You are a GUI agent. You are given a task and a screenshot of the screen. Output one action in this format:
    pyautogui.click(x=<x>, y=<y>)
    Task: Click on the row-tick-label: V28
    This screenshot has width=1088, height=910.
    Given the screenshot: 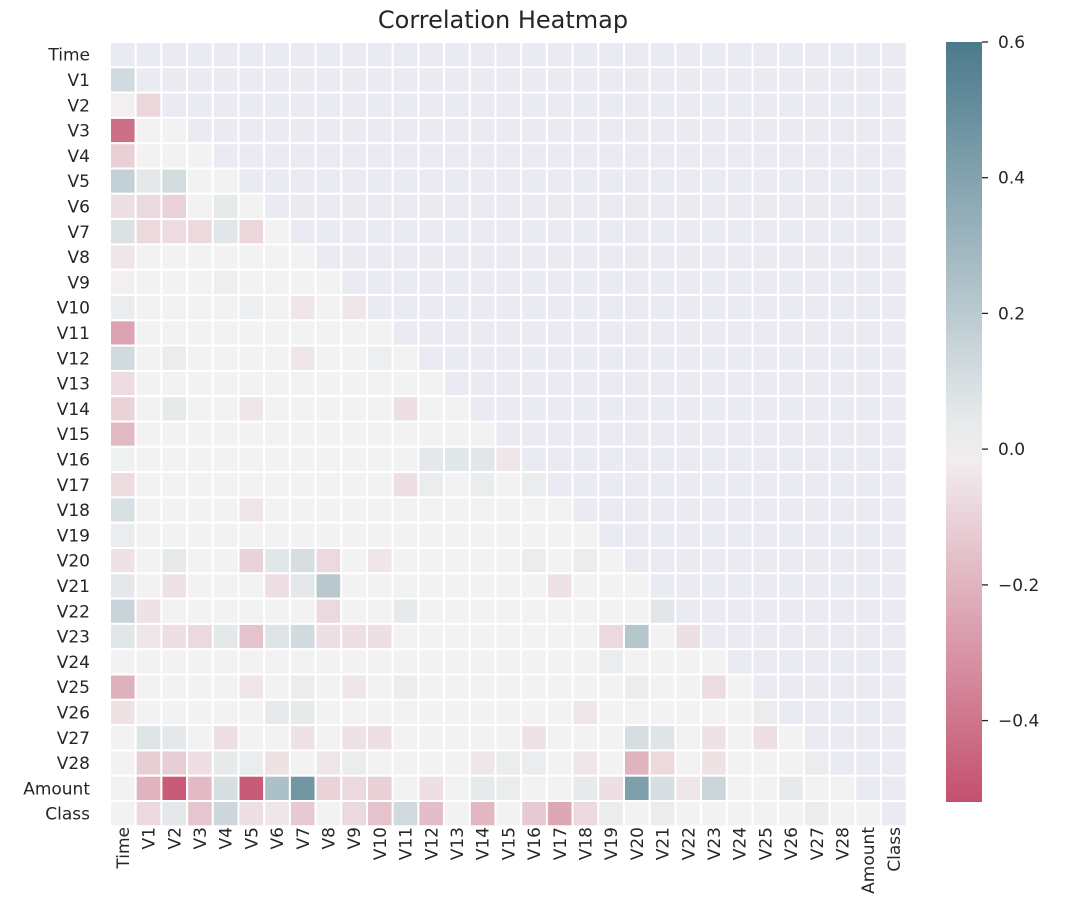 What is the action you would take?
    pyautogui.click(x=73, y=764)
    